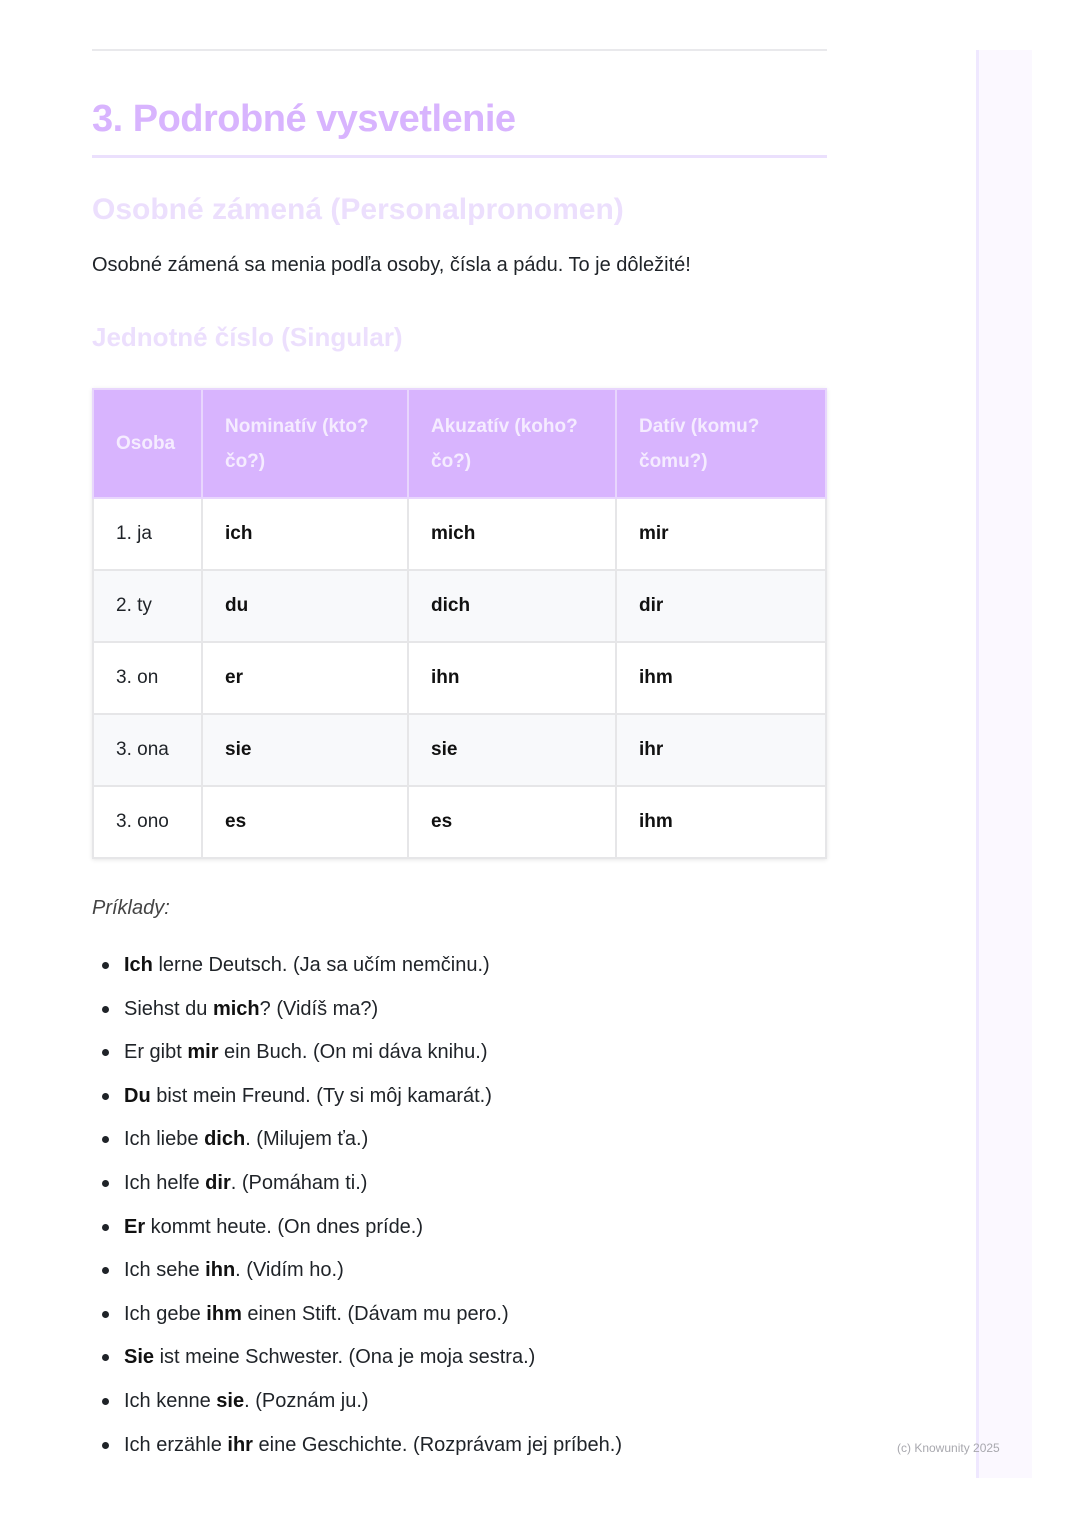 The width and height of the screenshot is (1080, 1528). Describe the element at coordinates (230, 1400) in the screenshot. I see `highlighted-pronoun: sie` at that location.